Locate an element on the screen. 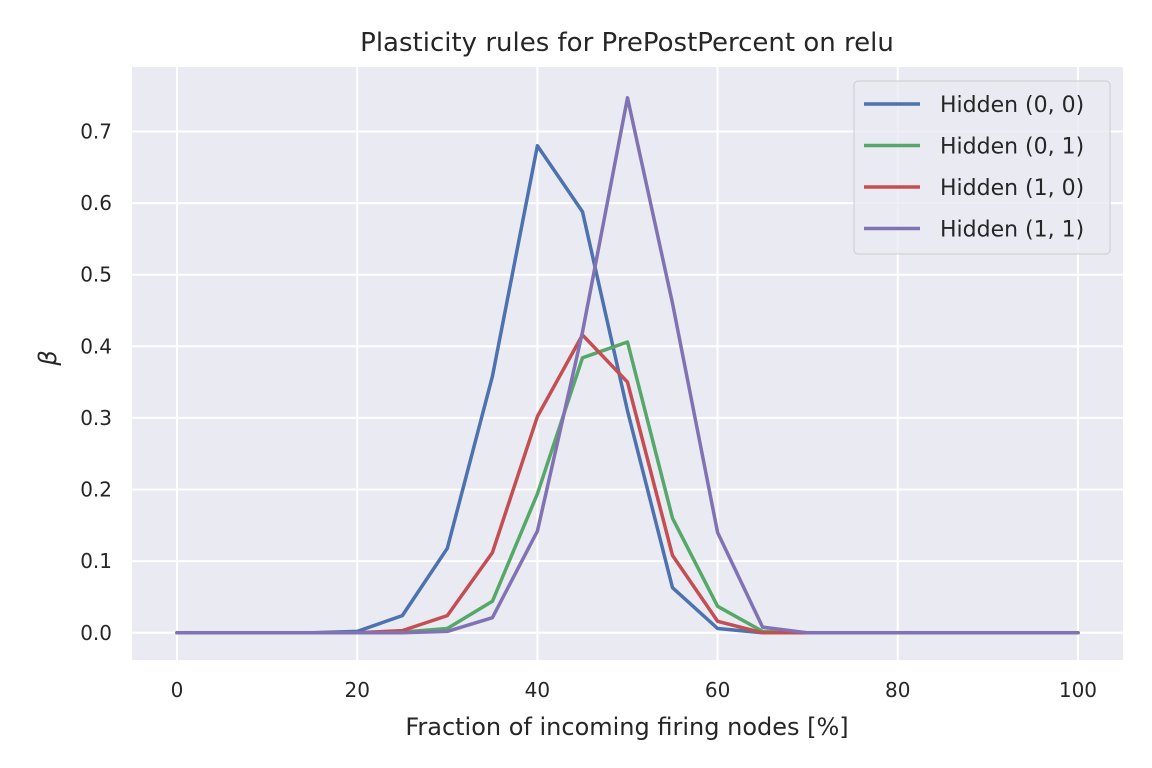 The image size is (1152, 768). x-axis: 0 20 40 60 80 100 is located at coordinates (634, 690).